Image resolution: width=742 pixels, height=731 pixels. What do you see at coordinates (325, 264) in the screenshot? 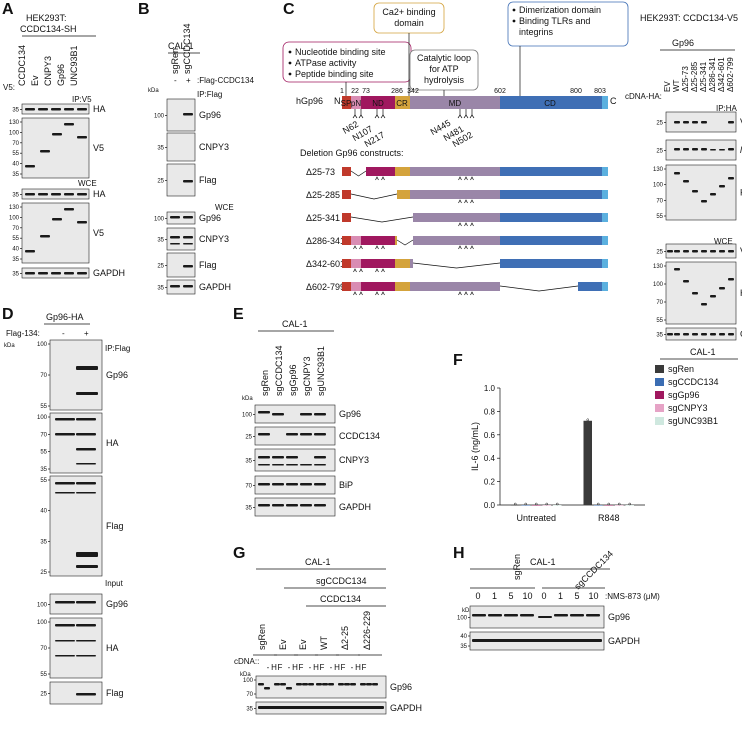
I see `construct-label: Δ342-601` at bounding box center [325, 264].